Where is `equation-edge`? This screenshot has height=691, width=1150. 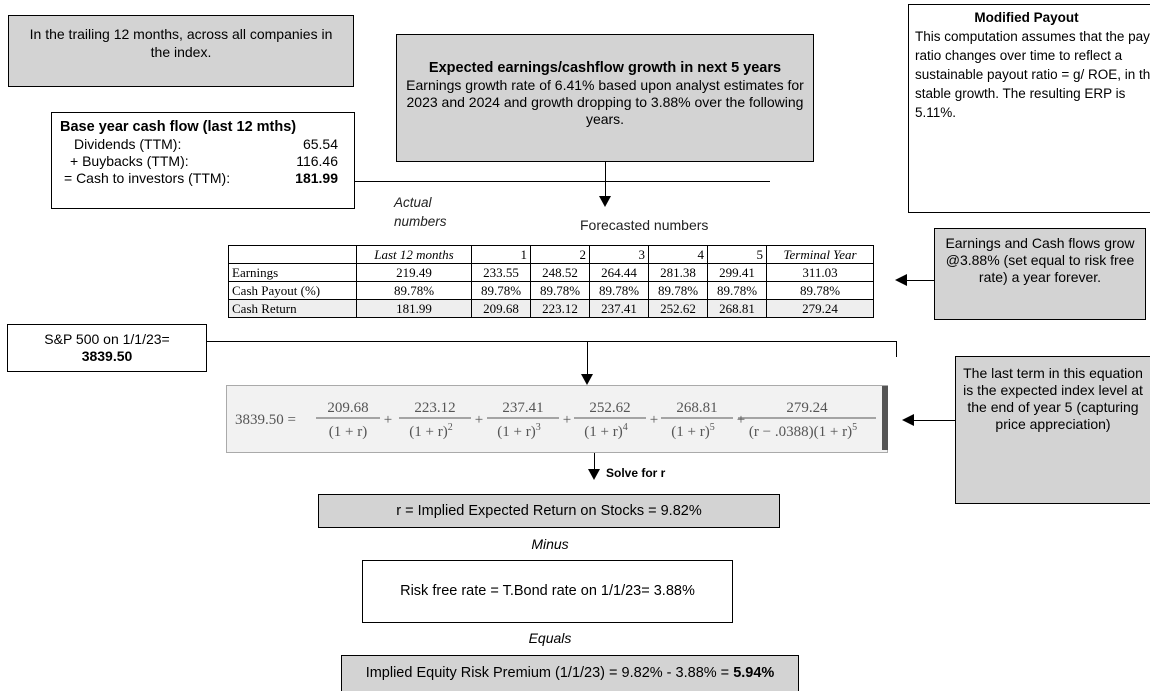 equation-edge is located at coordinates (885, 418).